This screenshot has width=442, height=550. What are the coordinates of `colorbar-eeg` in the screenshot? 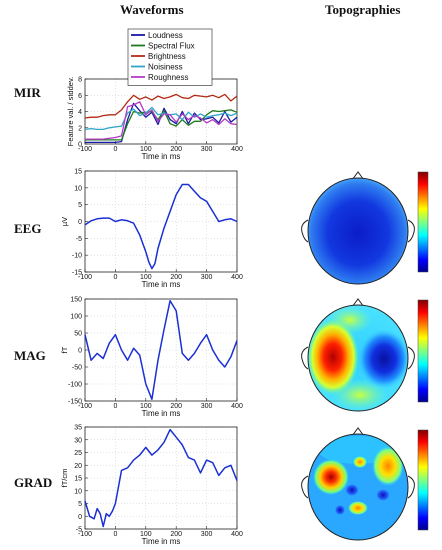 It's located at (423, 222).